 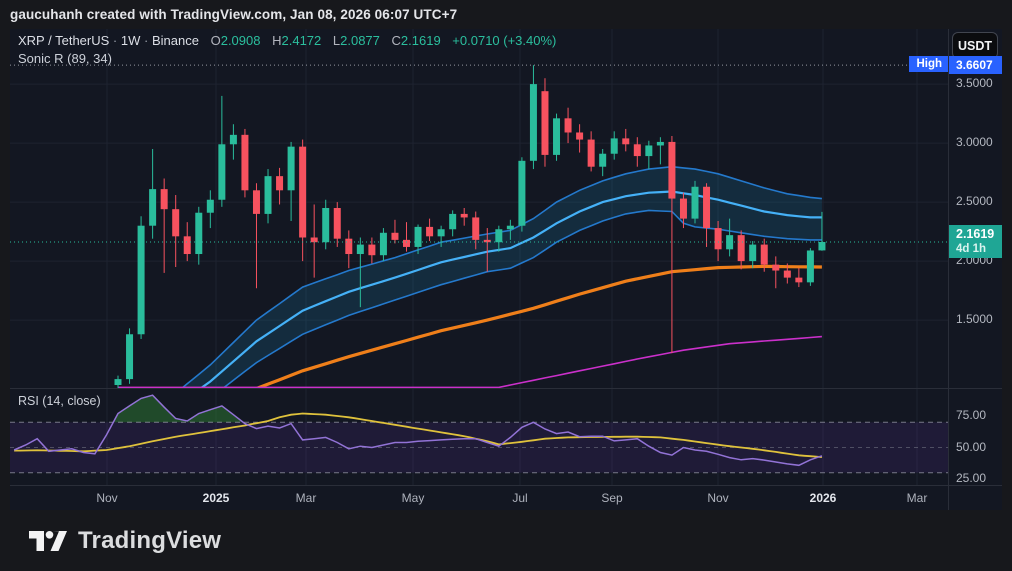 What do you see at coordinates (974, 142) in the screenshot?
I see `price-tick-label: 3.0000` at bounding box center [974, 142].